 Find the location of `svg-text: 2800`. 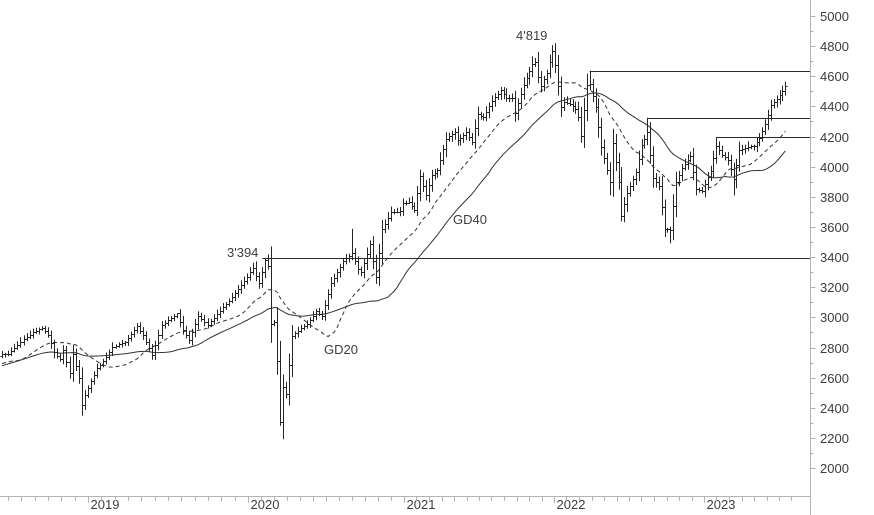

svg-text: 2800 is located at coordinates (834, 348).